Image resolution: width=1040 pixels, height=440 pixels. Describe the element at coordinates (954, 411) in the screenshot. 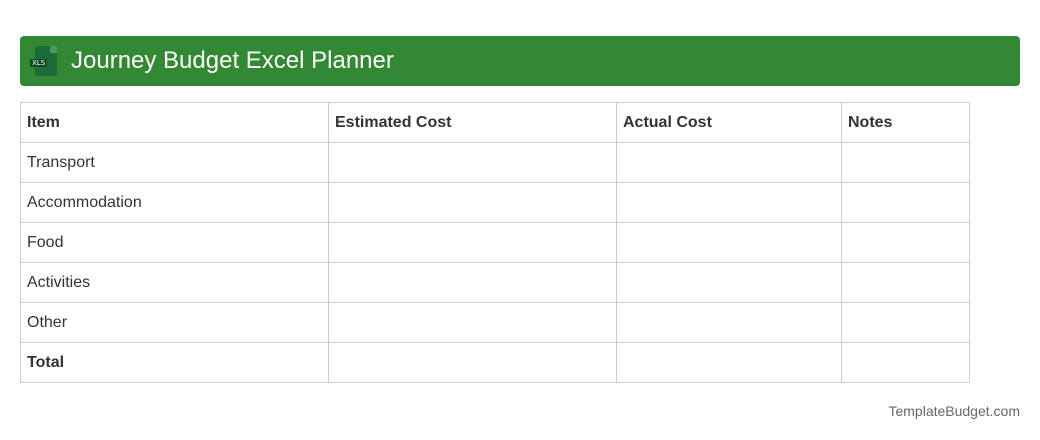

I see `footer-brand: TemplateBudget.com` at that location.